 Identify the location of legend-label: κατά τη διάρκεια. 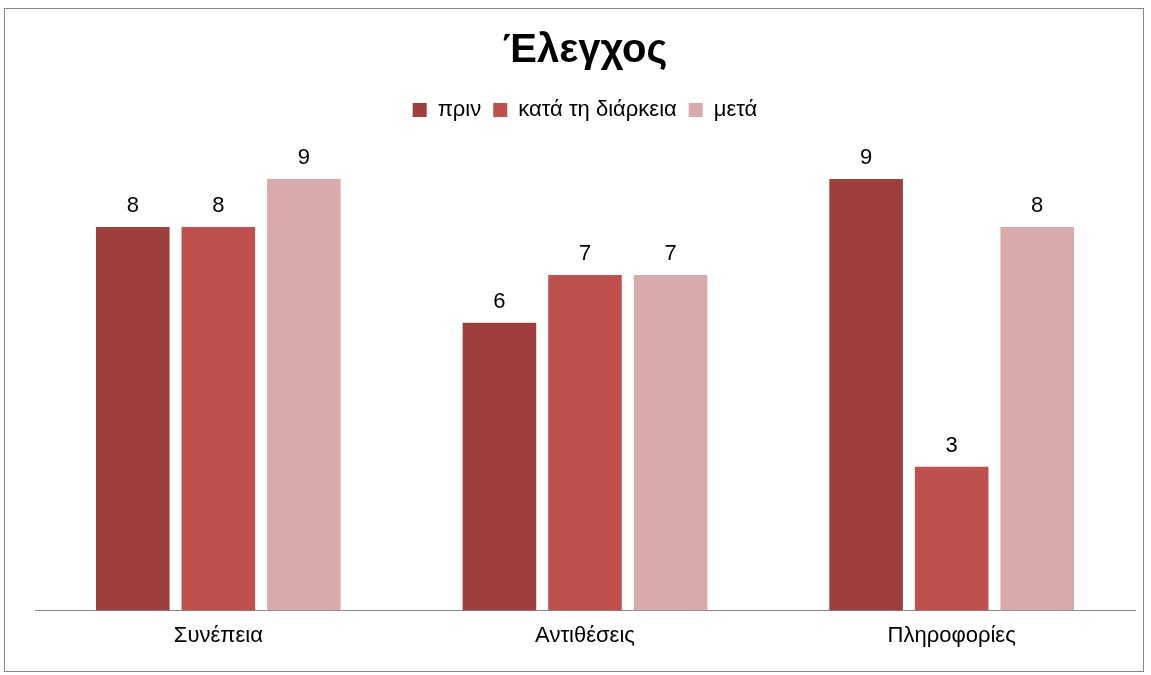
(598, 109).